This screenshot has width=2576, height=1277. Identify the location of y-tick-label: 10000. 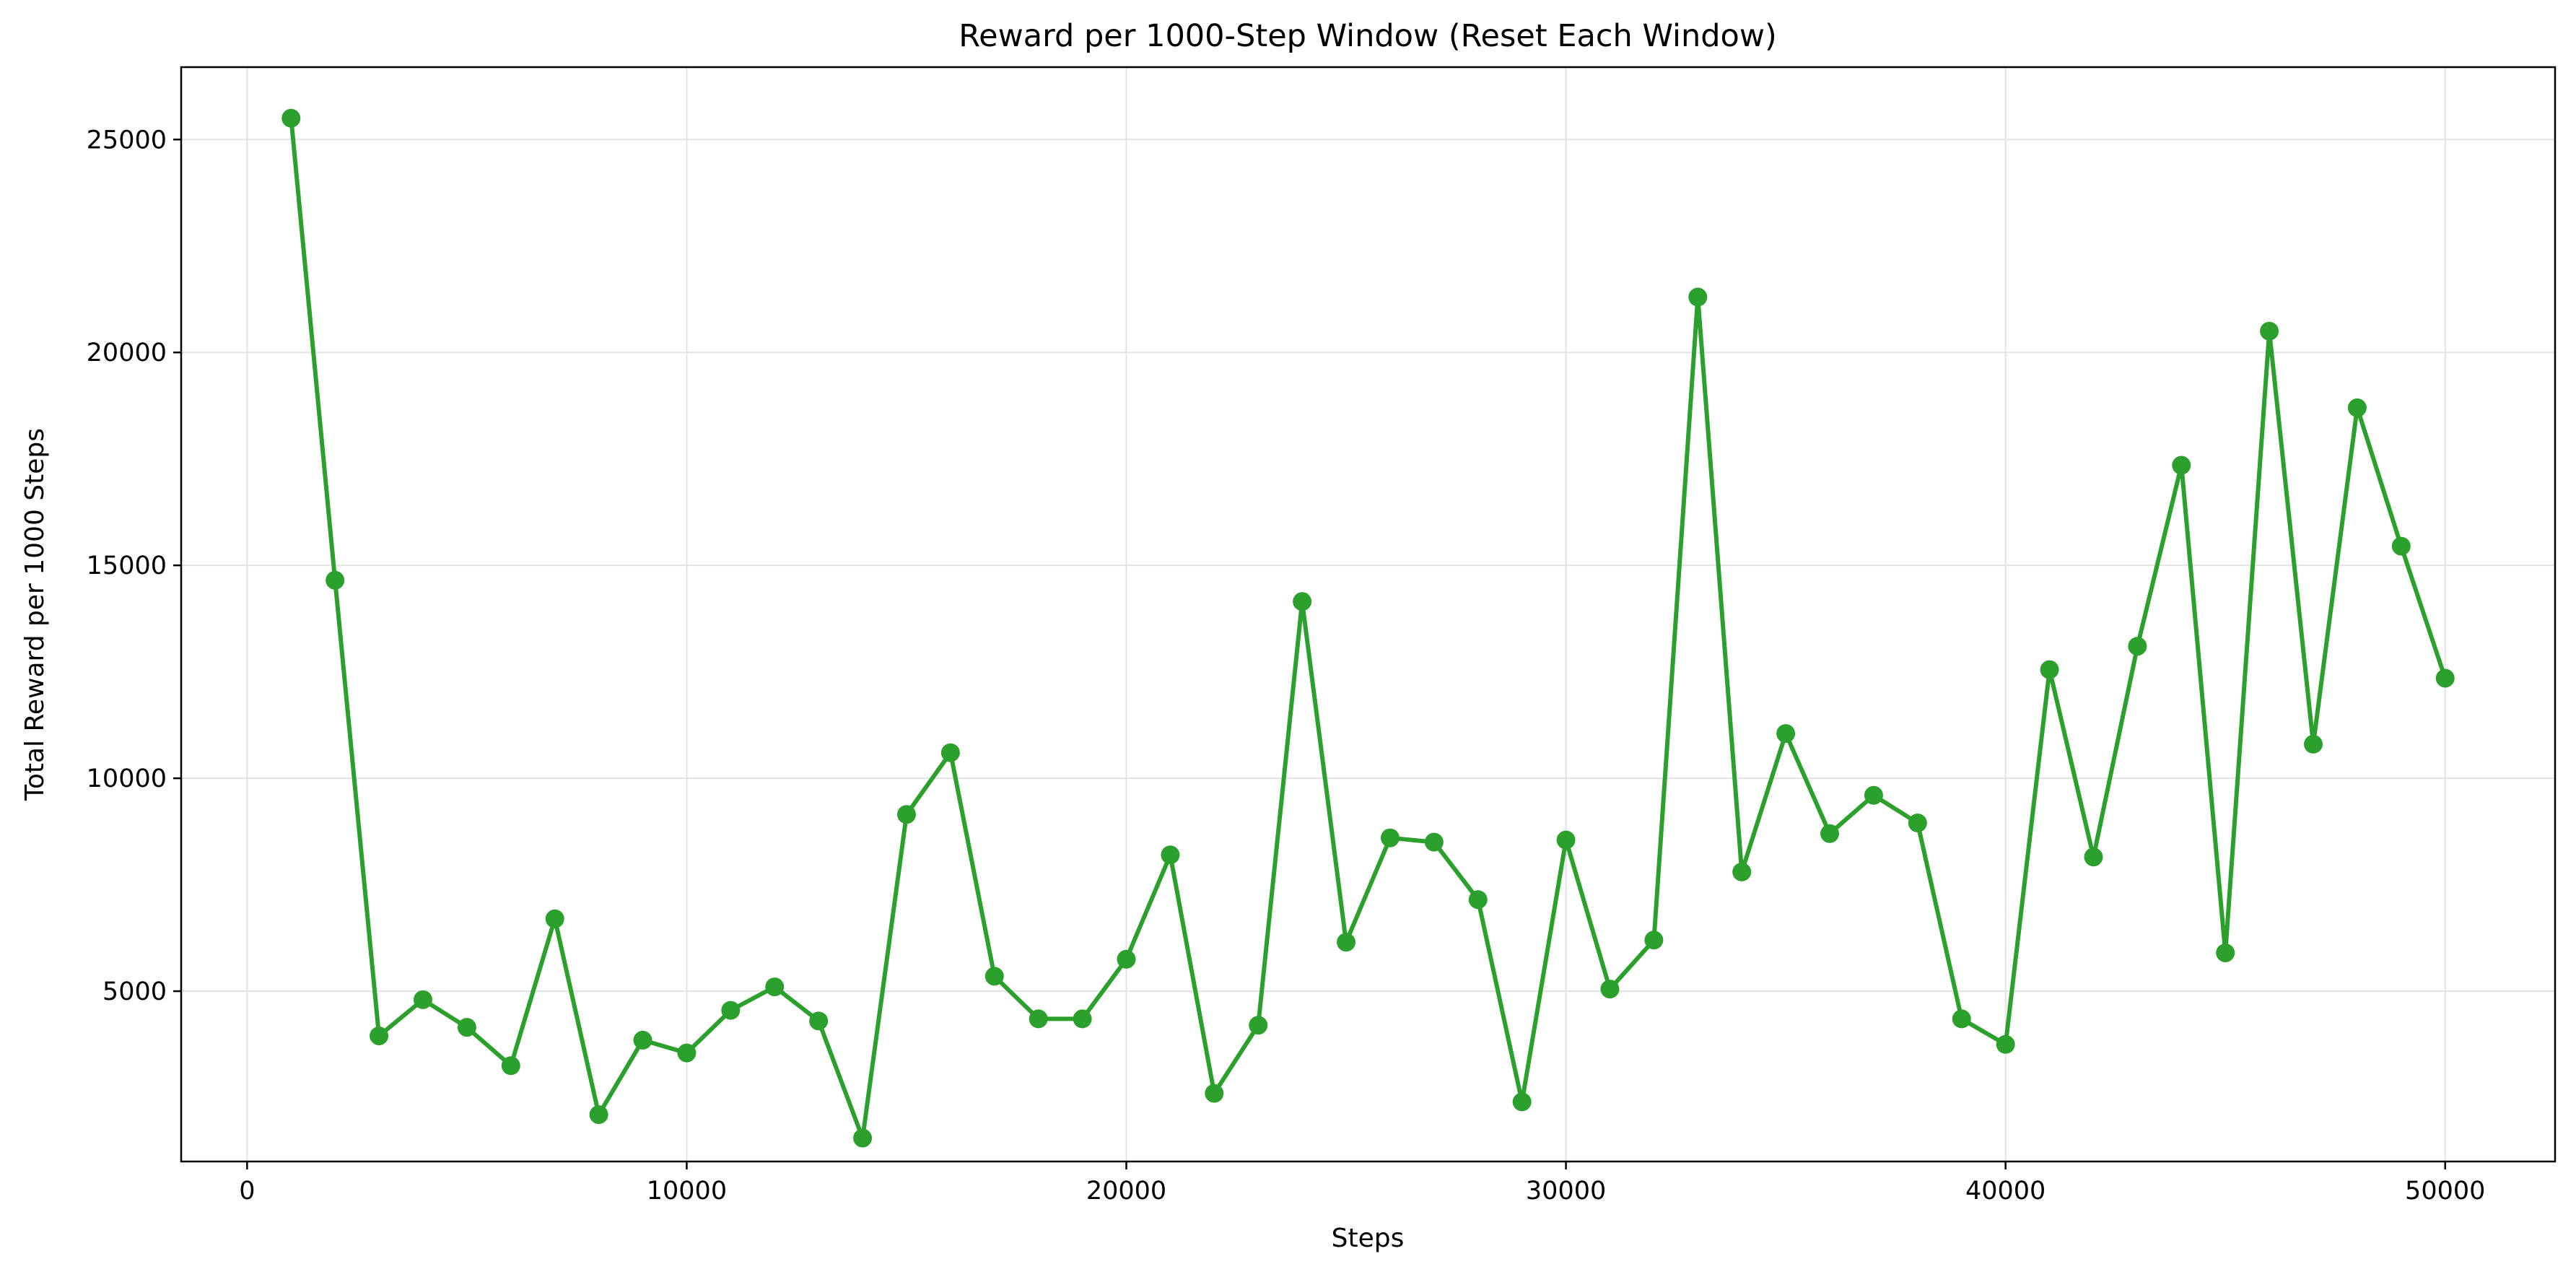
(127, 778).